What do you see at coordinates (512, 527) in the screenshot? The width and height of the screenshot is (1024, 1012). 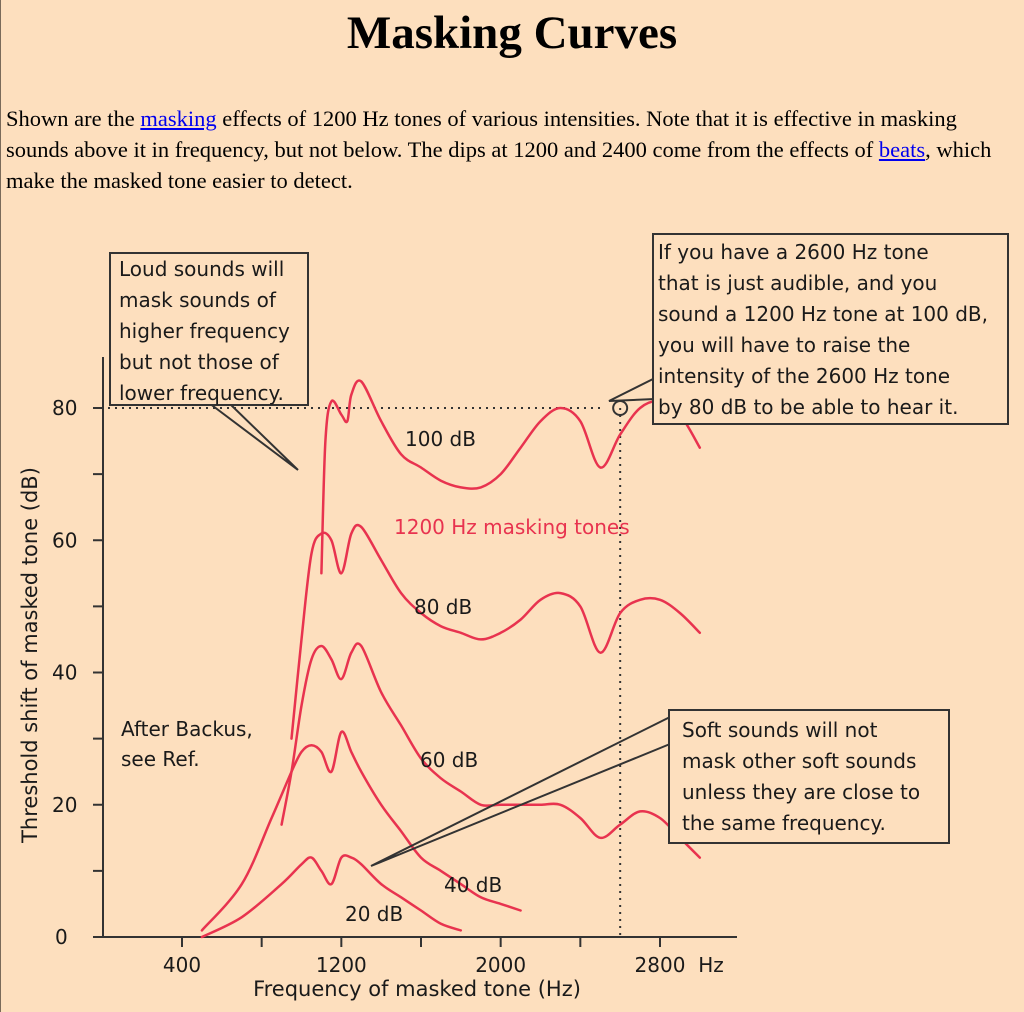 I see `masking-tones-label: 1200 Hz masking tones` at bounding box center [512, 527].